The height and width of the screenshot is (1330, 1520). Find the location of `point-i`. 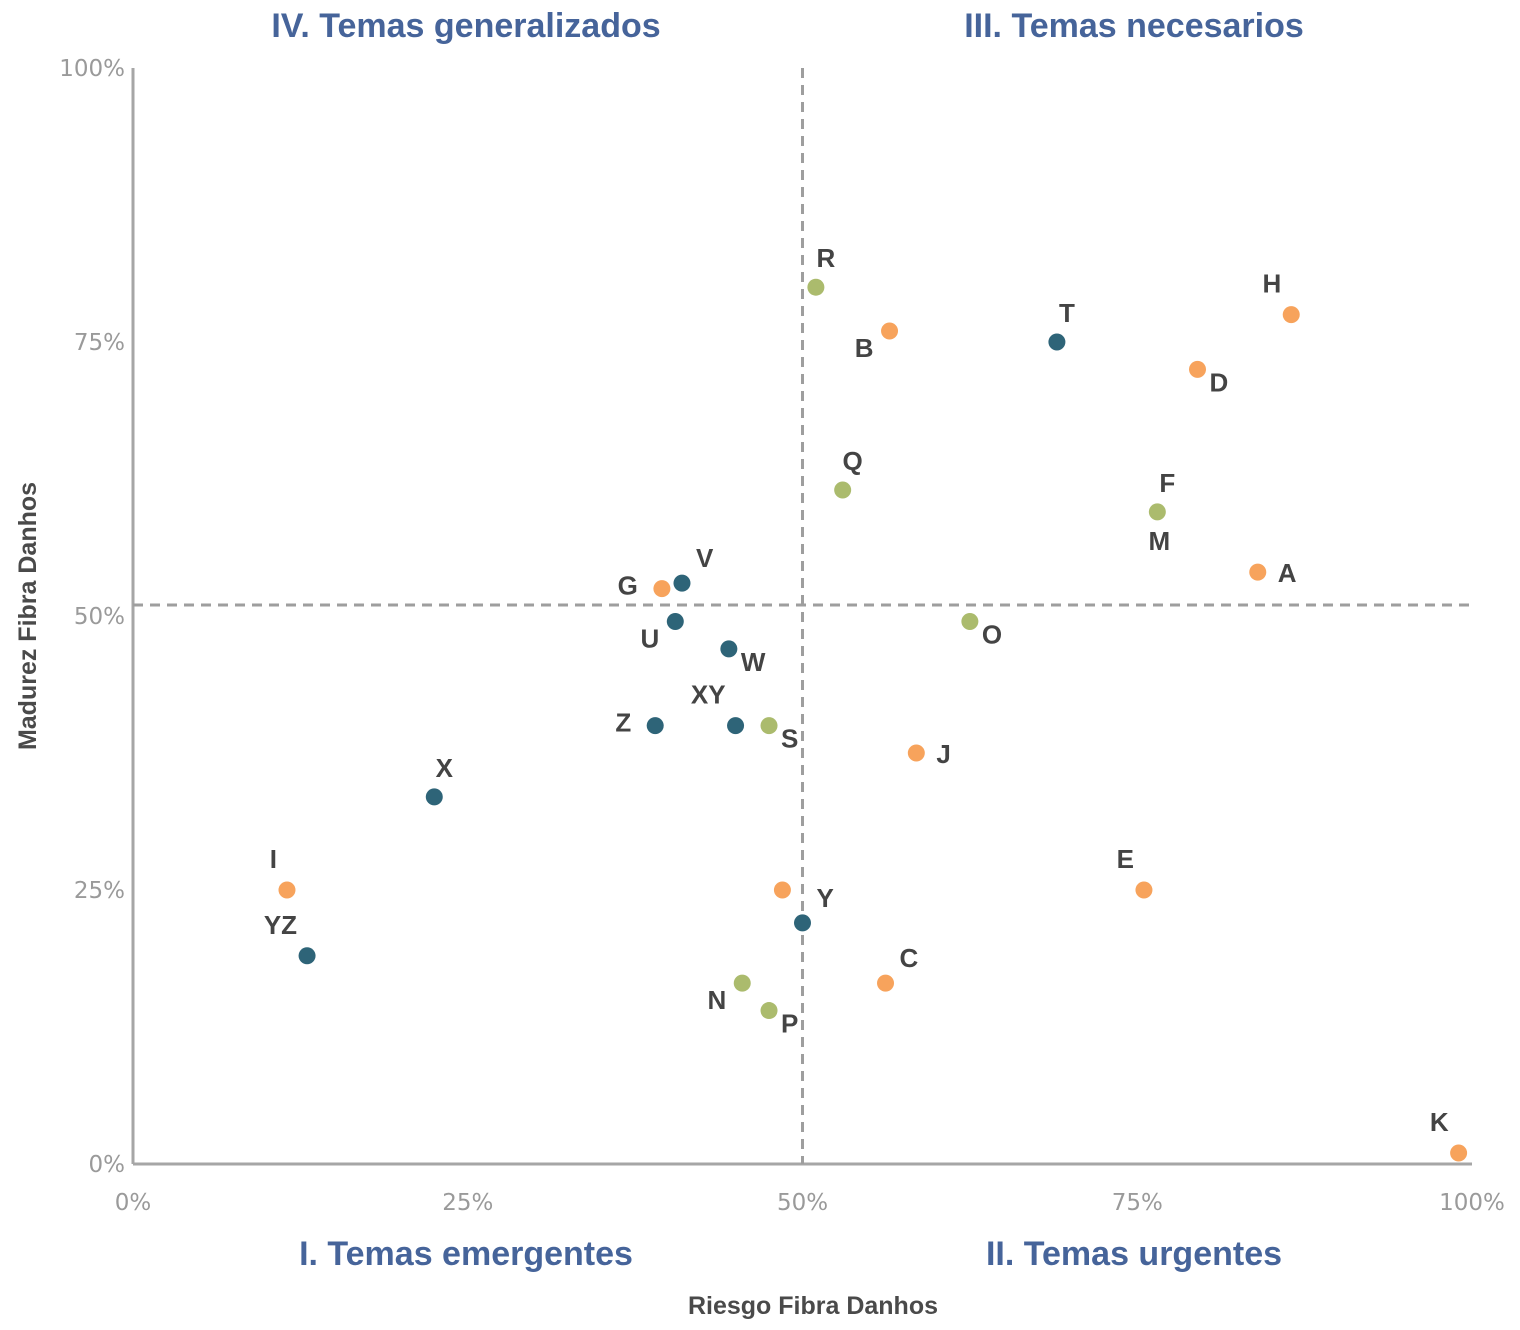

point-i is located at coordinates (287, 890).